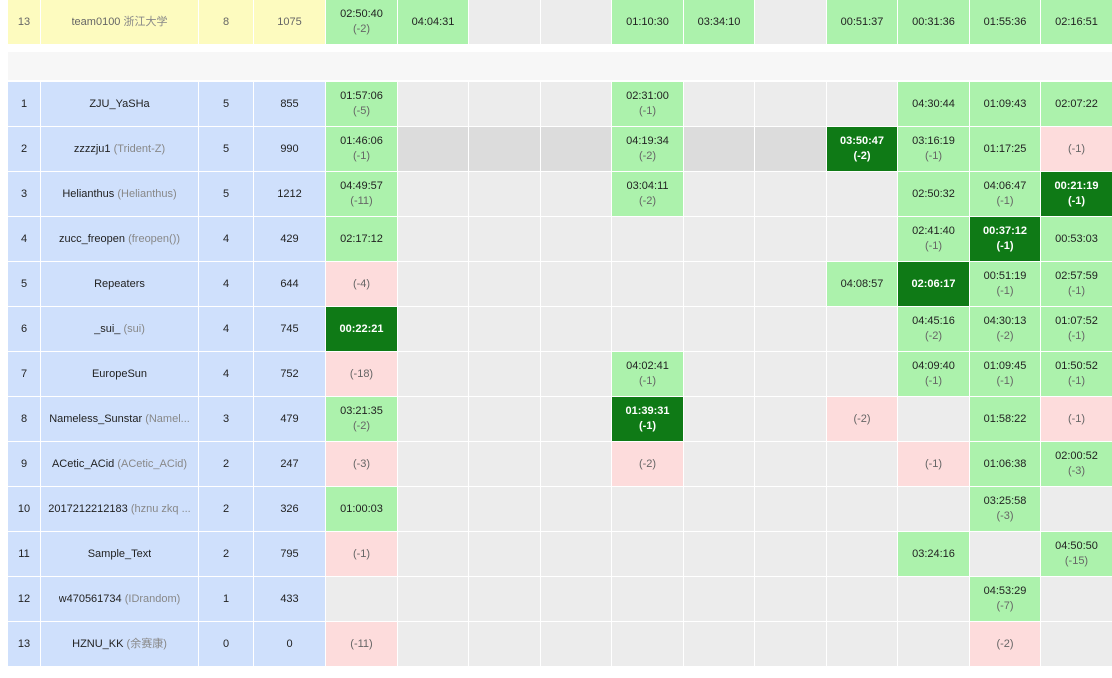 Image resolution: width=1112 pixels, height=678 pixels. Describe the element at coordinates (362, 419) in the screenshot. I see `problem-cell-ac: 03:21:35 (-2)` at that location.